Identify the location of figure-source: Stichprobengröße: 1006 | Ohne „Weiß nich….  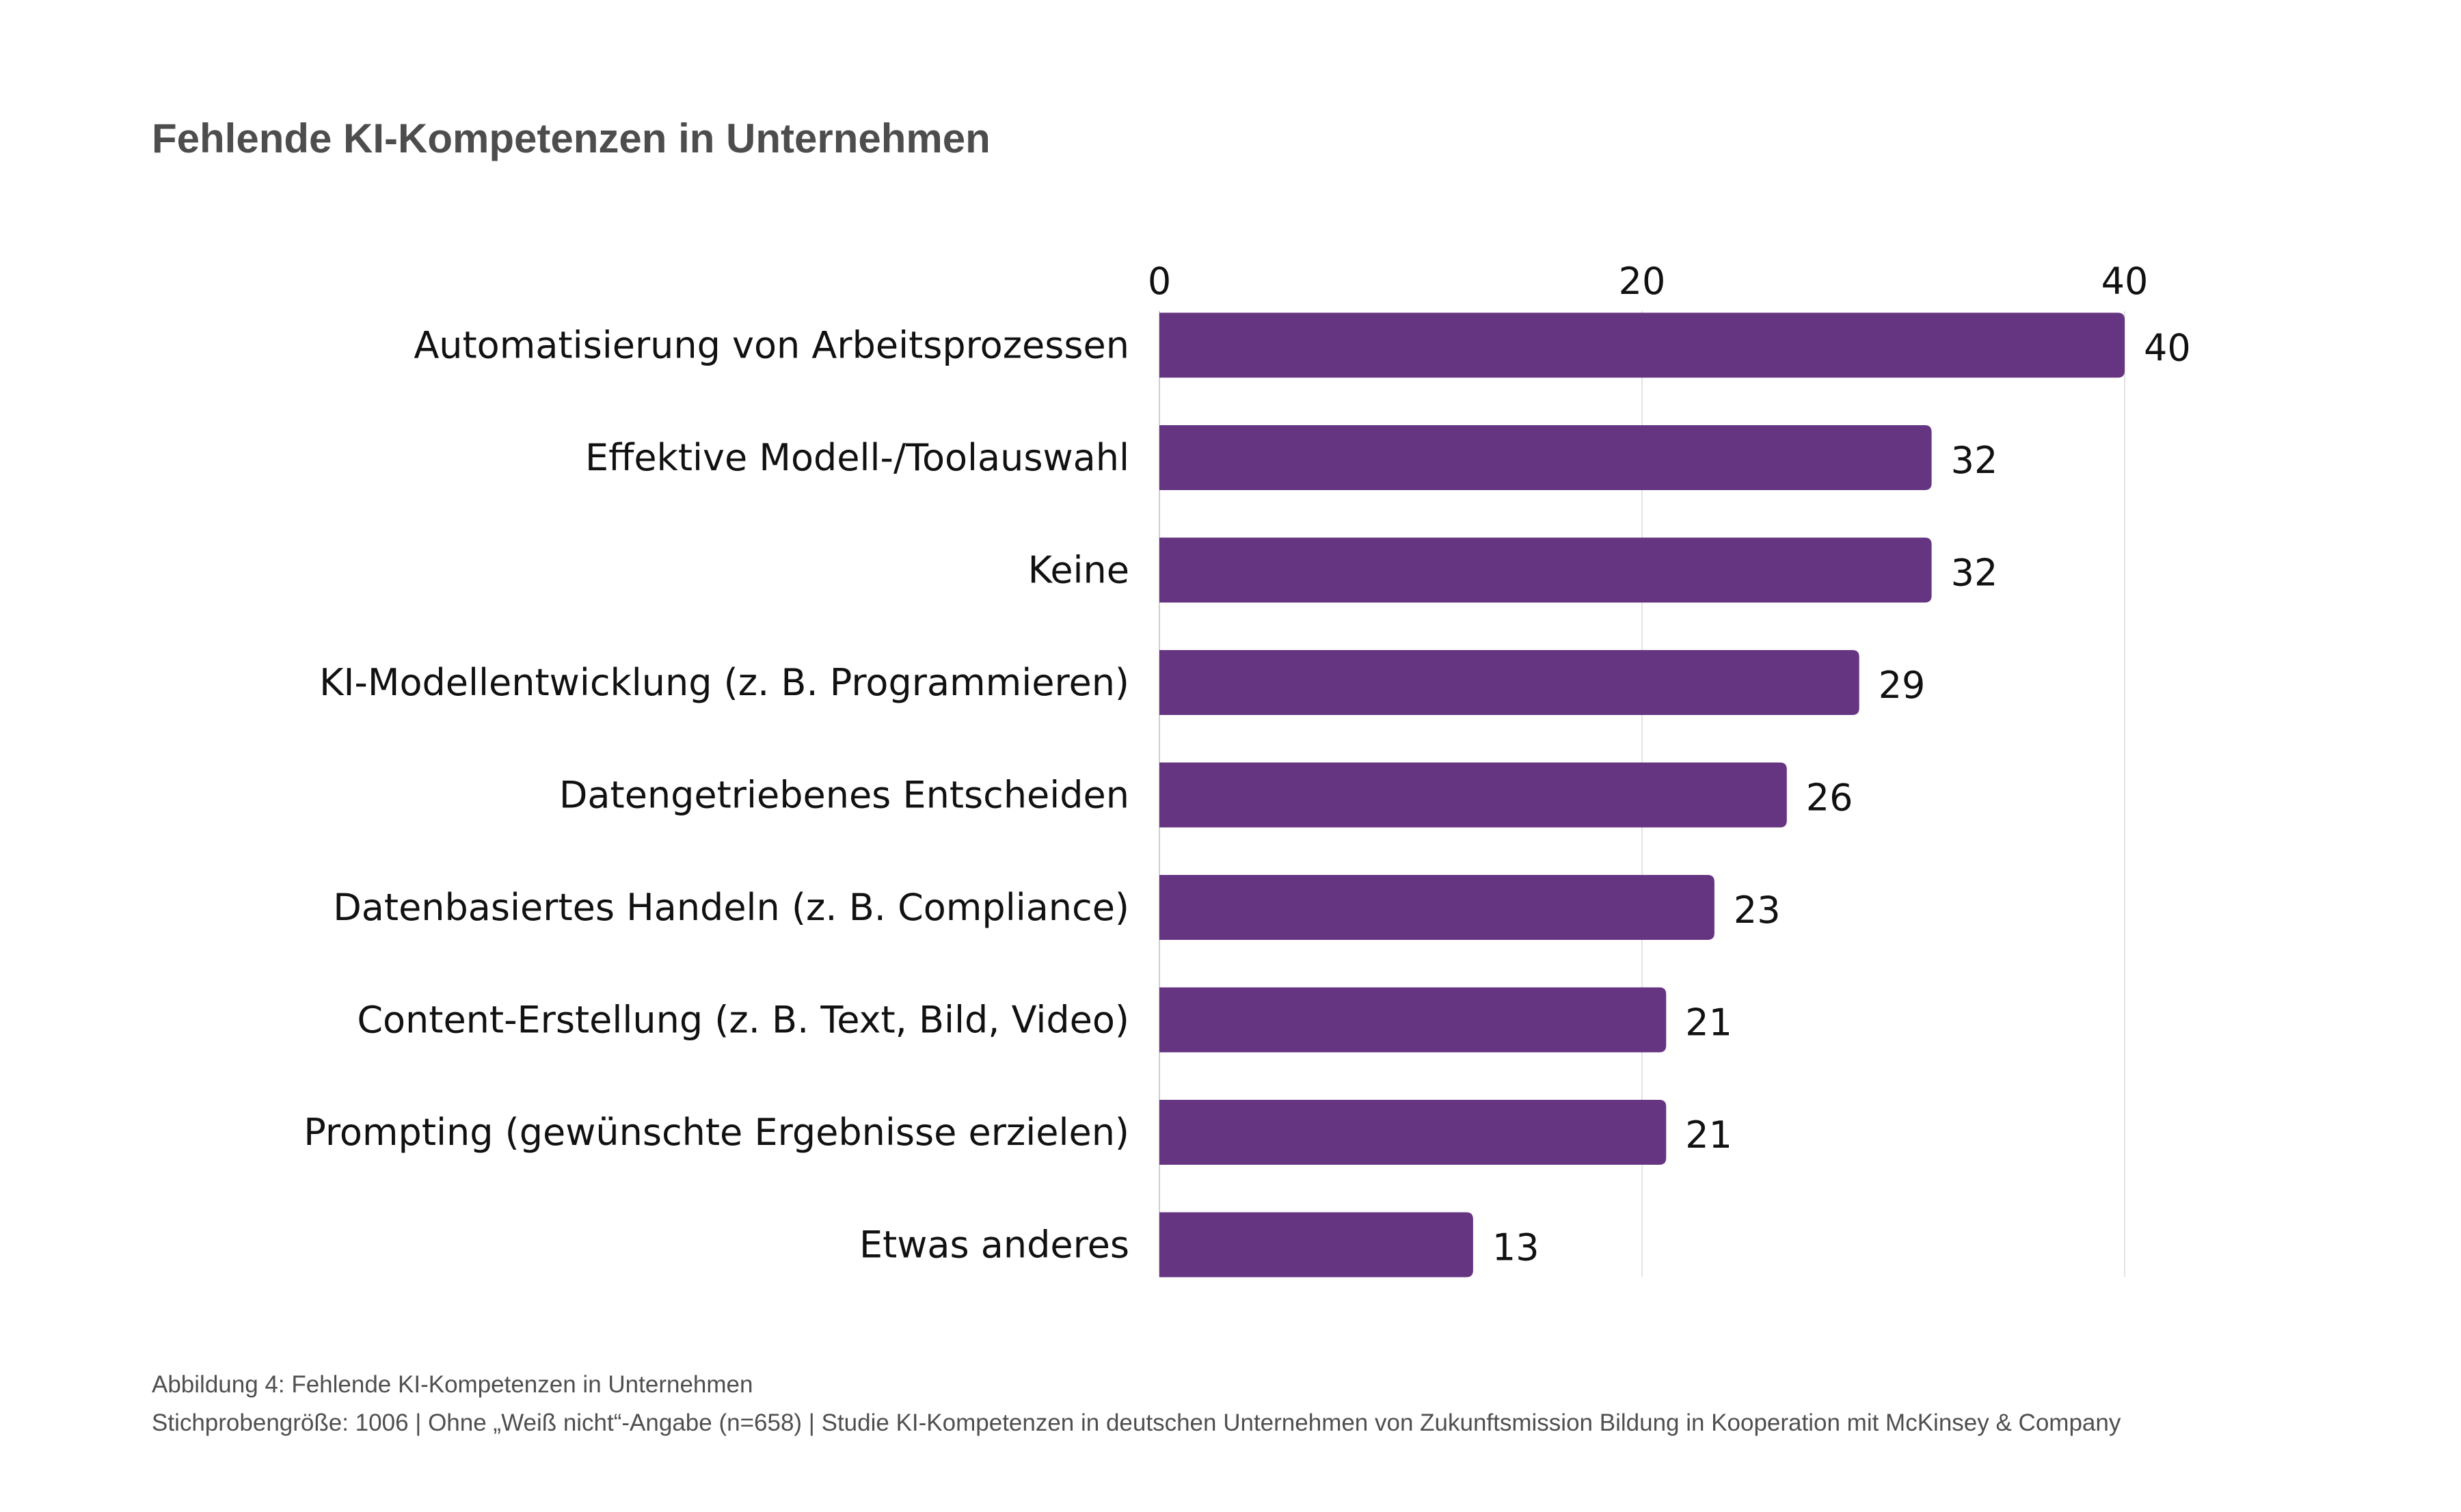
(1136, 1422).